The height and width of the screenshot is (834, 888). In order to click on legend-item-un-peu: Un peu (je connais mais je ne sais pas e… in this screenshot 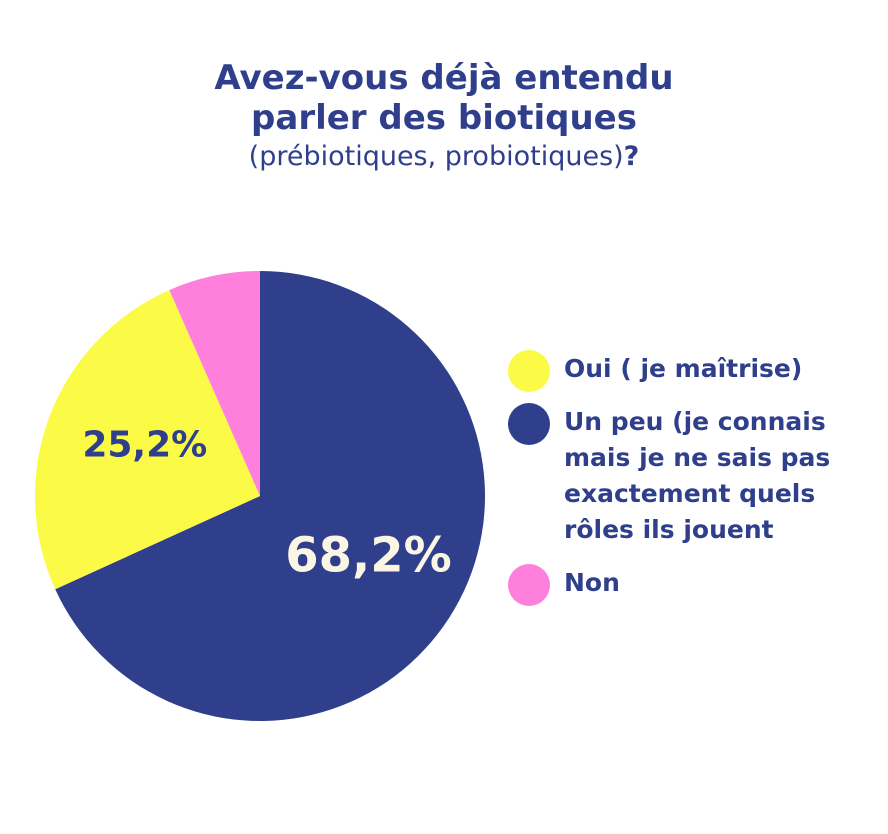, I will do `click(688, 474)`.